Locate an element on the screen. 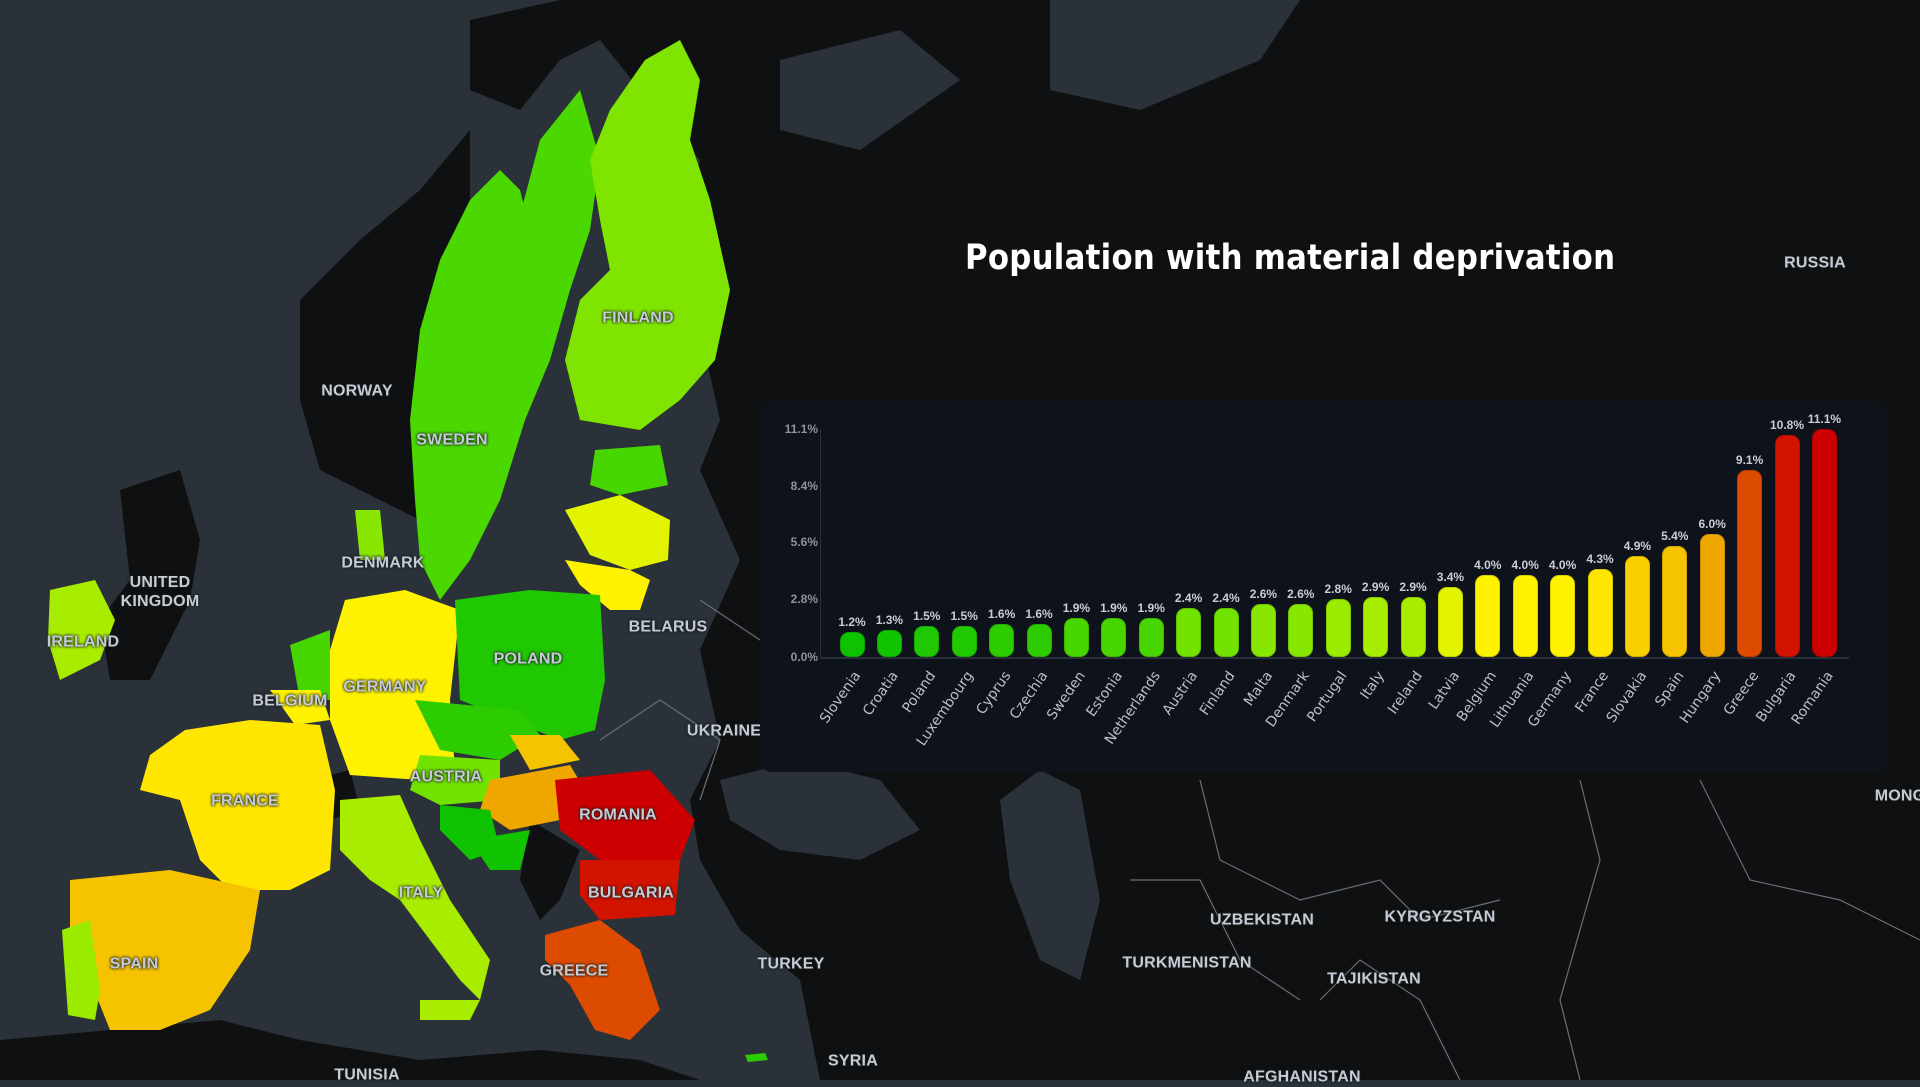 The height and width of the screenshot is (1087, 1920). map-label: GREECE is located at coordinates (574, 971).